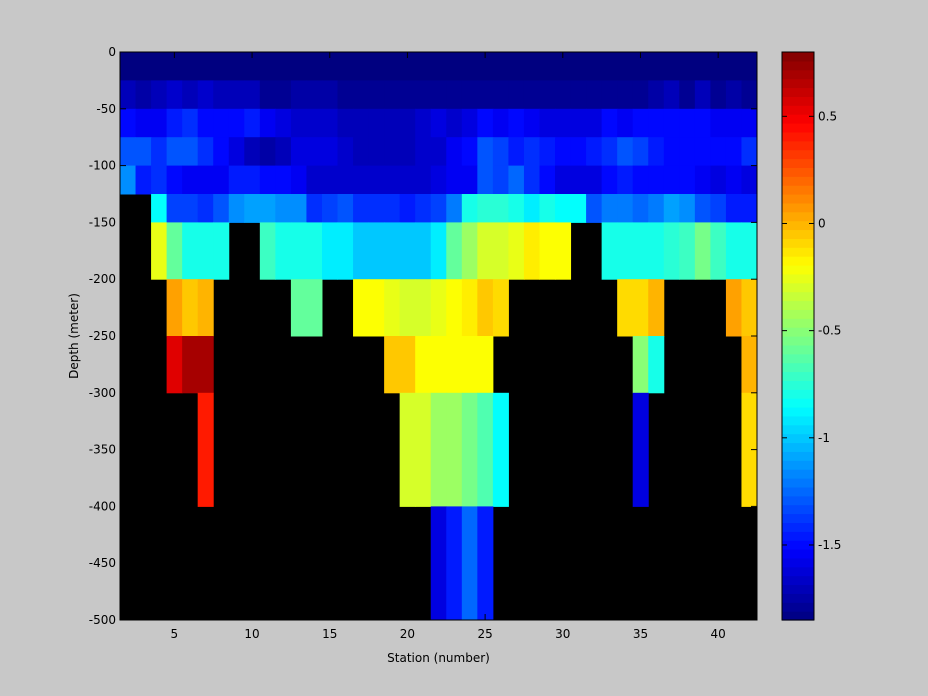  Describe the element at coordinates (102, 336) in the screenshot. I see `y-tick-label: -250` at that location.